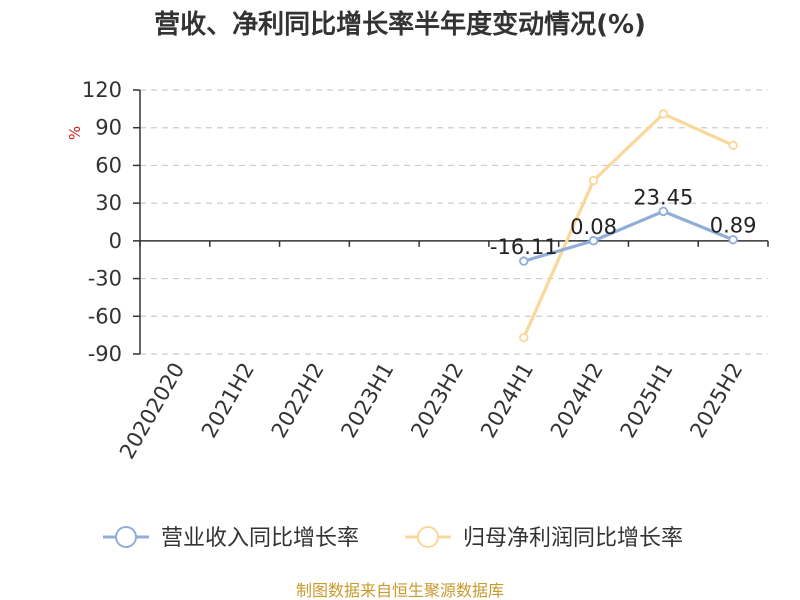 Image resolution: width=800 pixels, height=600 pixels. What do you see at coordinates (573, 538) in the screenshot?
I see `legend-label: 归母净利润同比增长率` at bounding box center [573, 538].